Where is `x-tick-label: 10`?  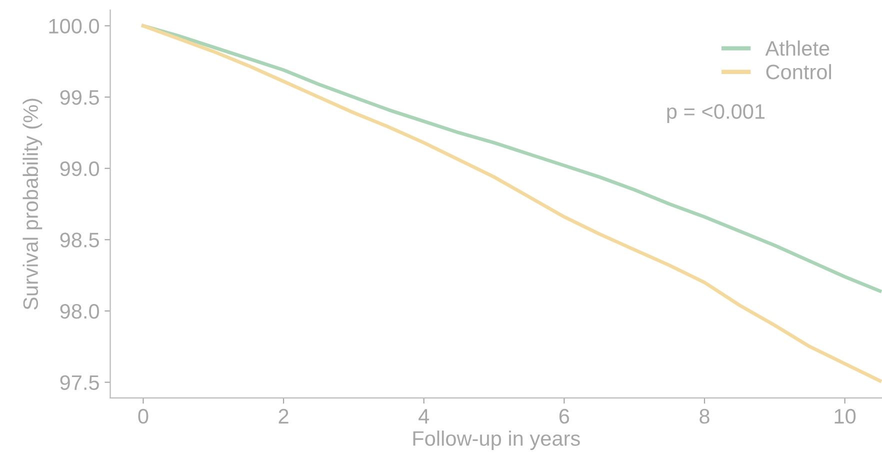 x-tick-label: 10 is located at coordinates (845, 416).